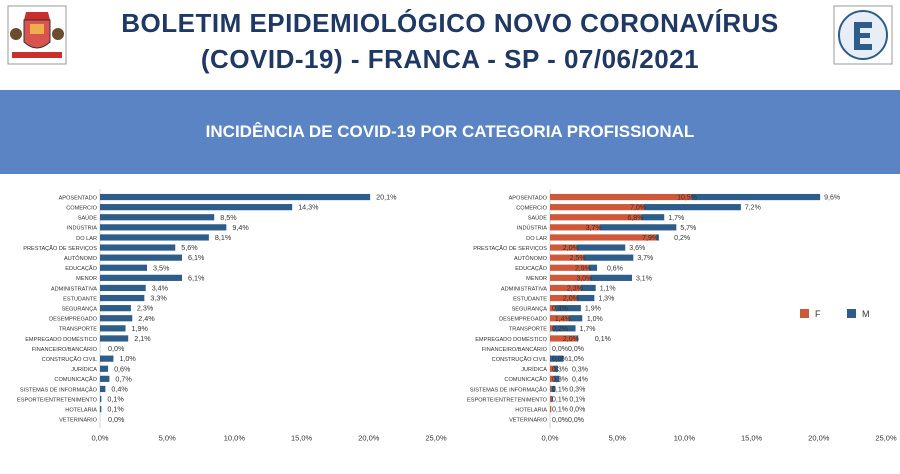 The width and height of the screenshot is (900, 474). Describe the element at coordinates (160, 287) in the screenshot. I see `data-label: 3,4%` at that location.